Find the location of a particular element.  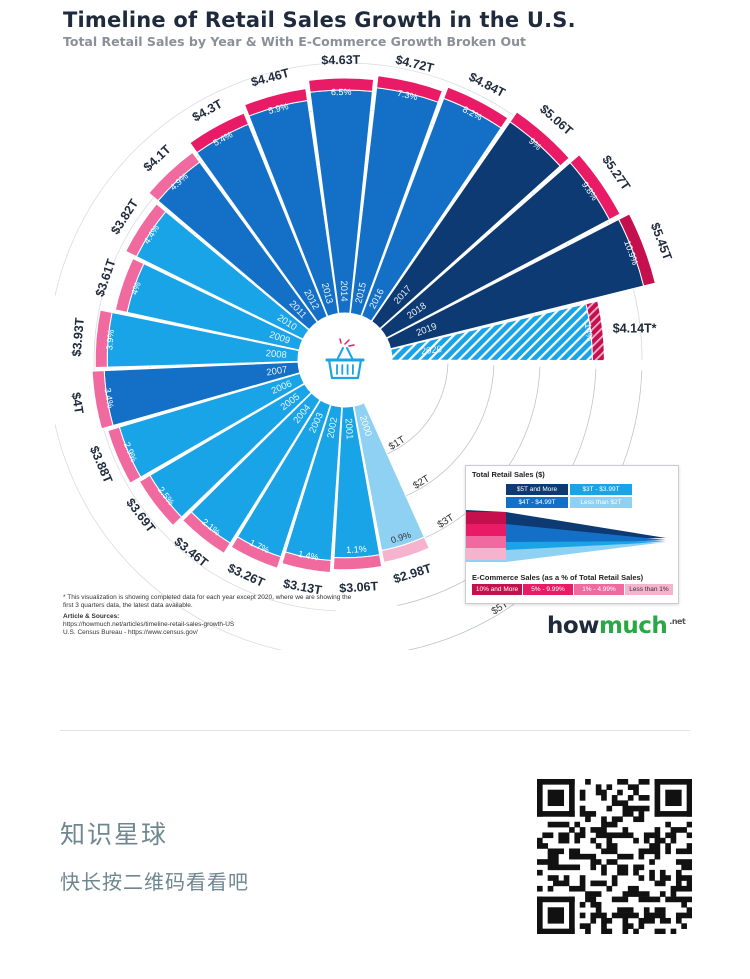

ecom-band-2007 is located at coordinates (102, 400).